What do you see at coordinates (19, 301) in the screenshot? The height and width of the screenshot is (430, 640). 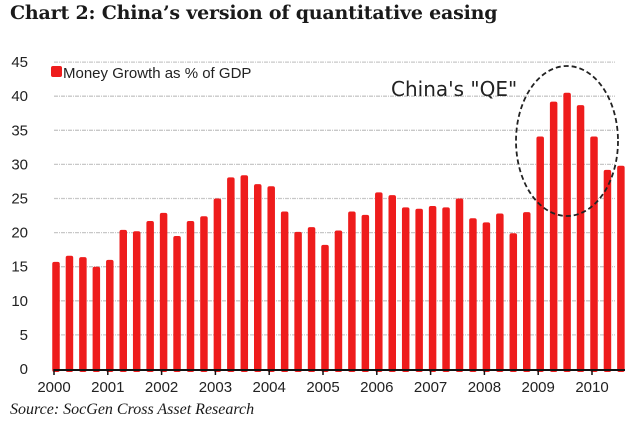 I see `y-tick-label: 10` at bounding box center [19, 301].